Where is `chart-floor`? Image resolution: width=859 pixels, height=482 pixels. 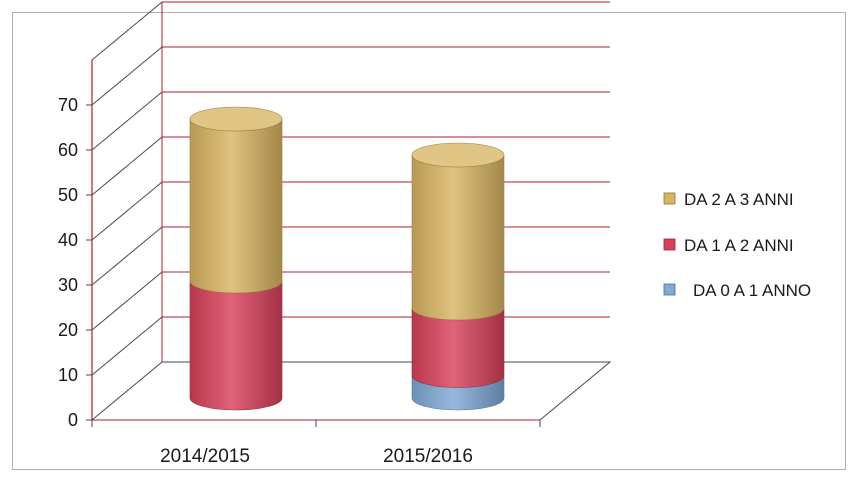 chart-floor is located at coordinates (351, 391).